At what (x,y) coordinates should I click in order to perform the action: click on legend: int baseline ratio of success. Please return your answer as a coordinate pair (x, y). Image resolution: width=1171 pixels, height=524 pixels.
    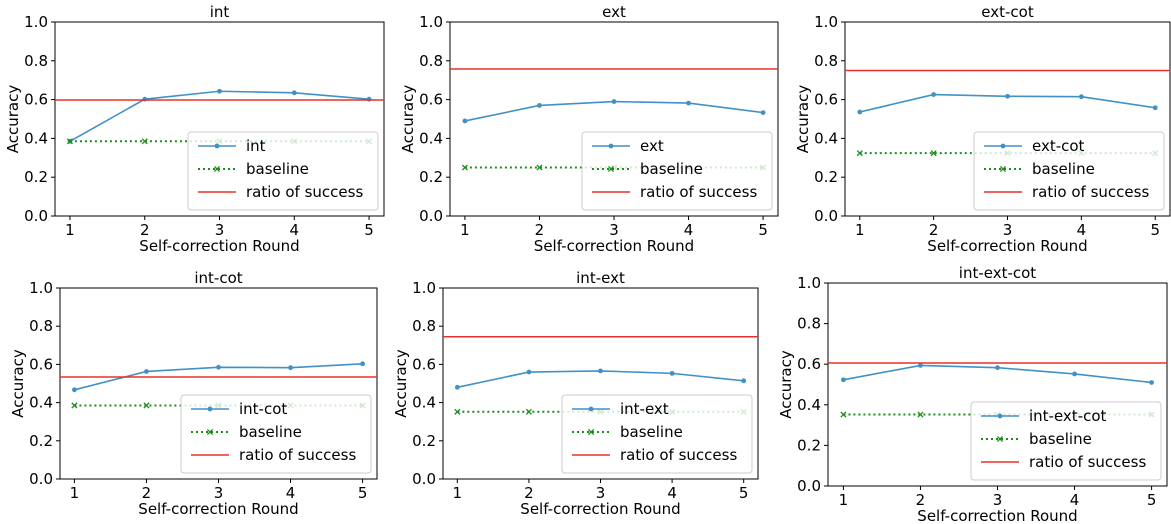
    Looking at the image, I should click on (283, 171).